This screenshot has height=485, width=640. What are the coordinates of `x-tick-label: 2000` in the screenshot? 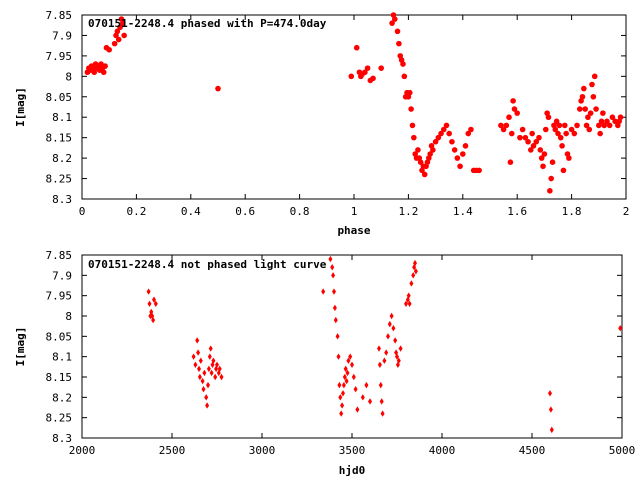 It's located at (82, 450).